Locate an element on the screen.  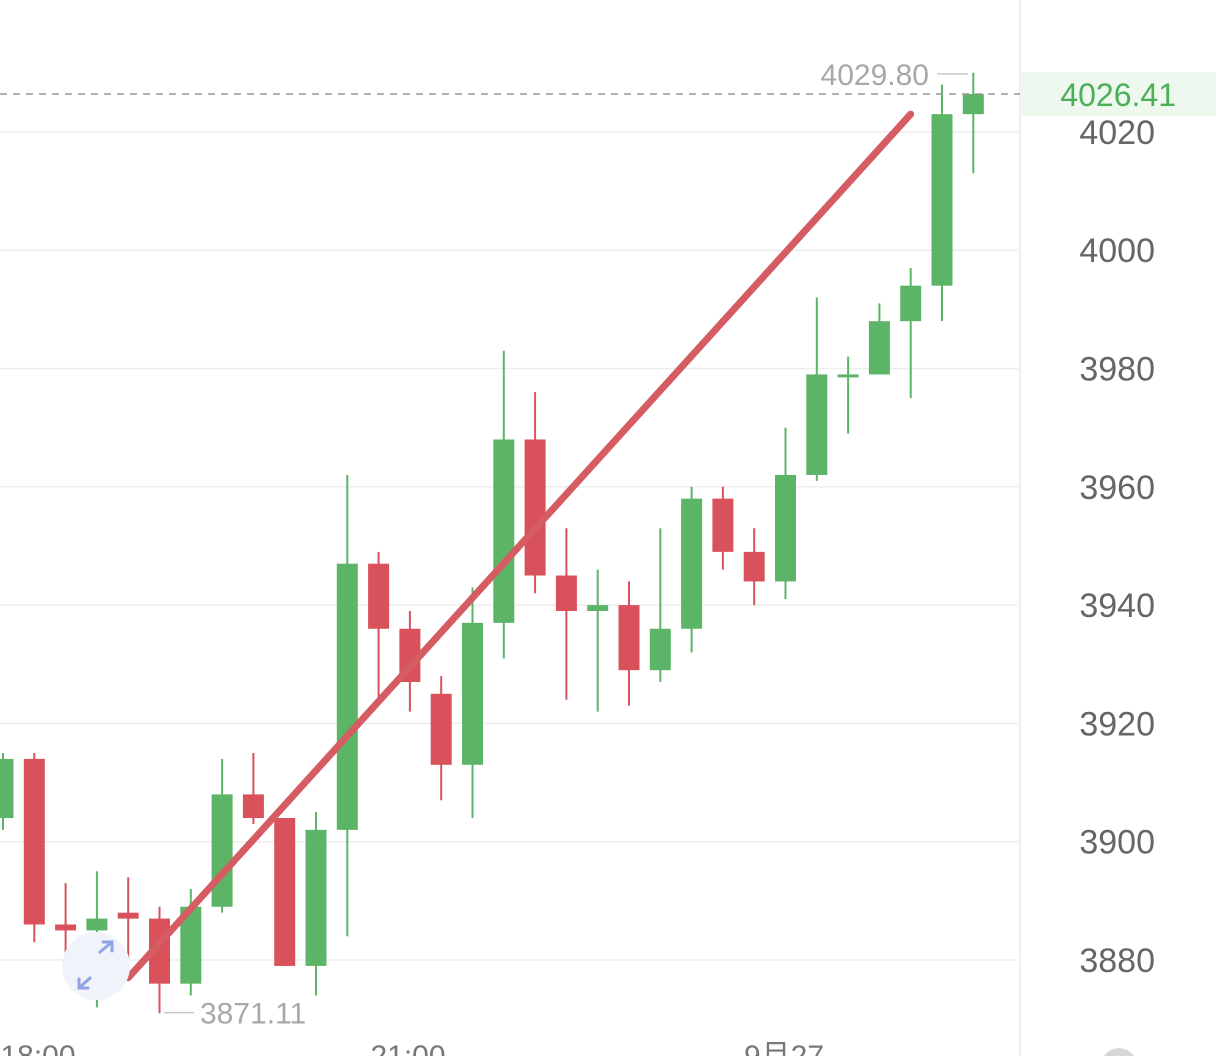
price-axis: 3880 3900 3920 3940 3960 3980 4000 4020 is located at coordinates (1117, 547).